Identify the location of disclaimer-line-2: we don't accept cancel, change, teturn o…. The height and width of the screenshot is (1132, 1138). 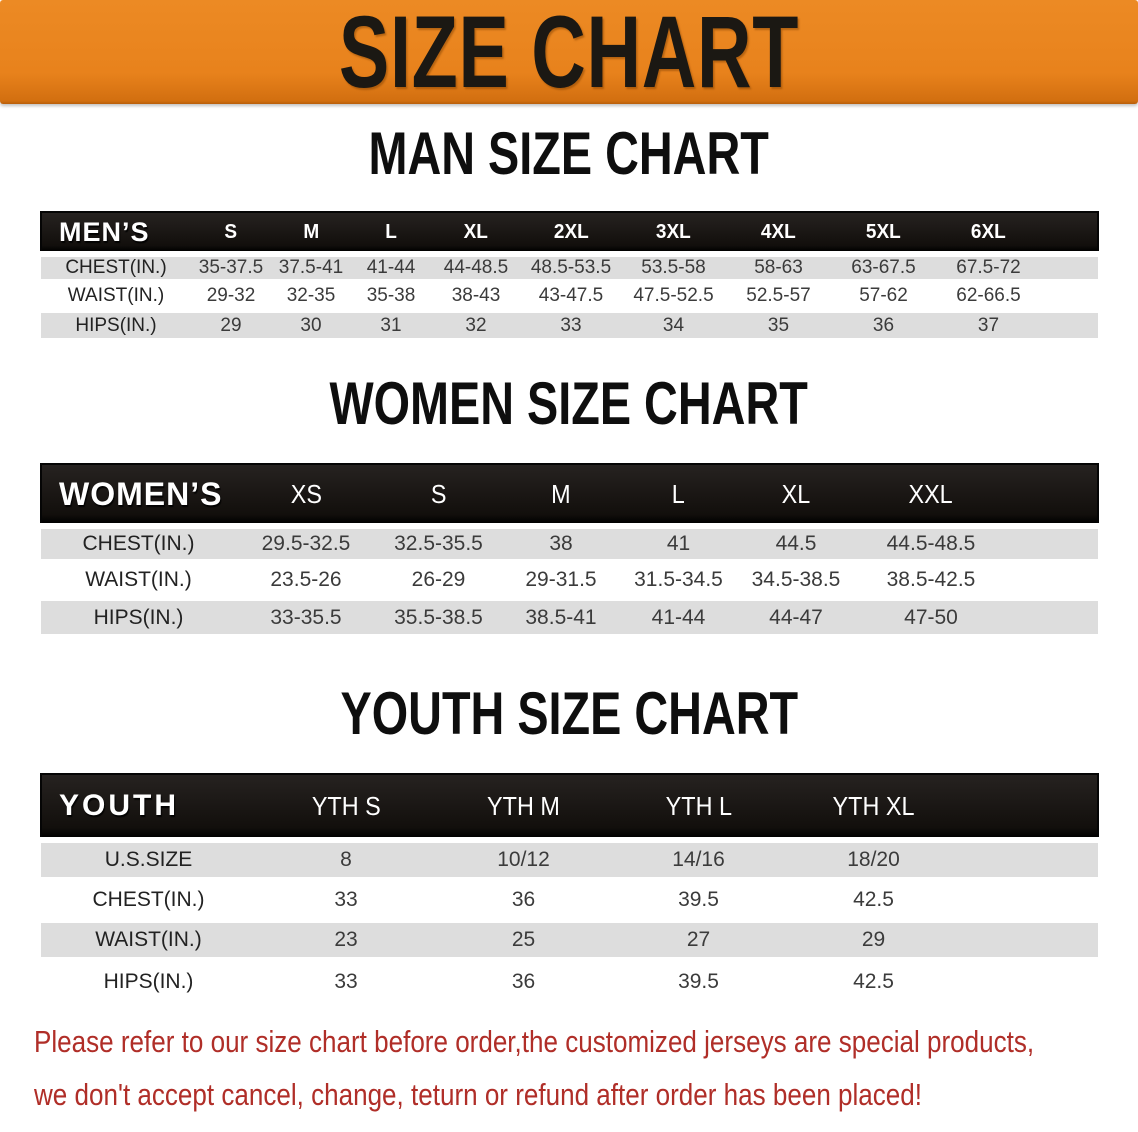
(478, 1094).